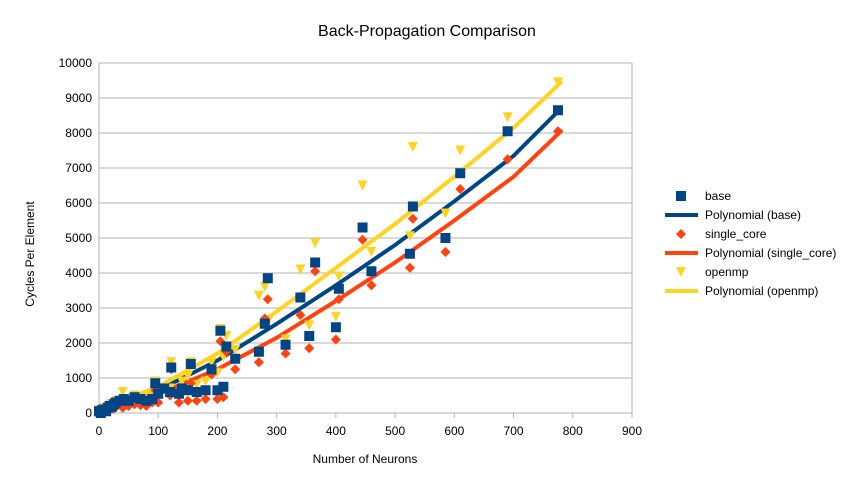 This screenshot has width=854, height=484. Describe the element at coordinates (217, 431) in the screenshot. I see `x-tick-label: 200` at that location.